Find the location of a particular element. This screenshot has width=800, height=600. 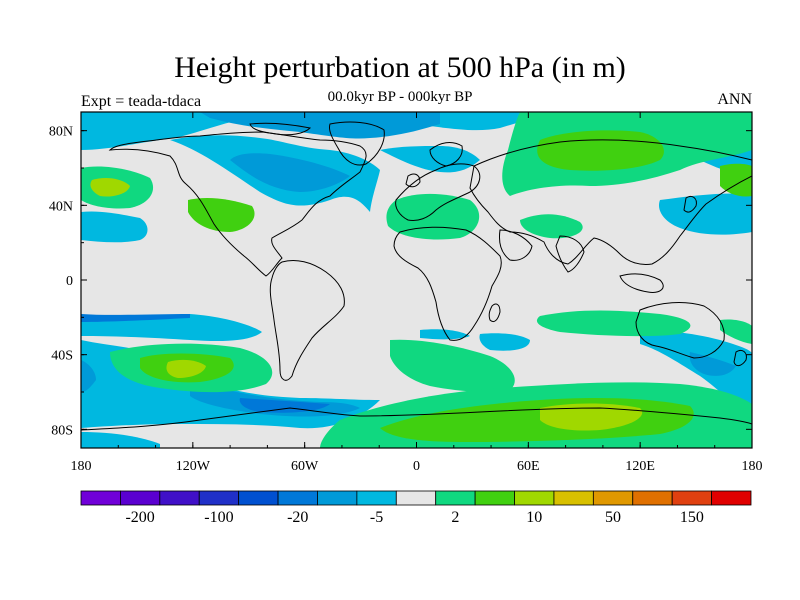

coastline-new-zealand is located at coordinates (740, 358).